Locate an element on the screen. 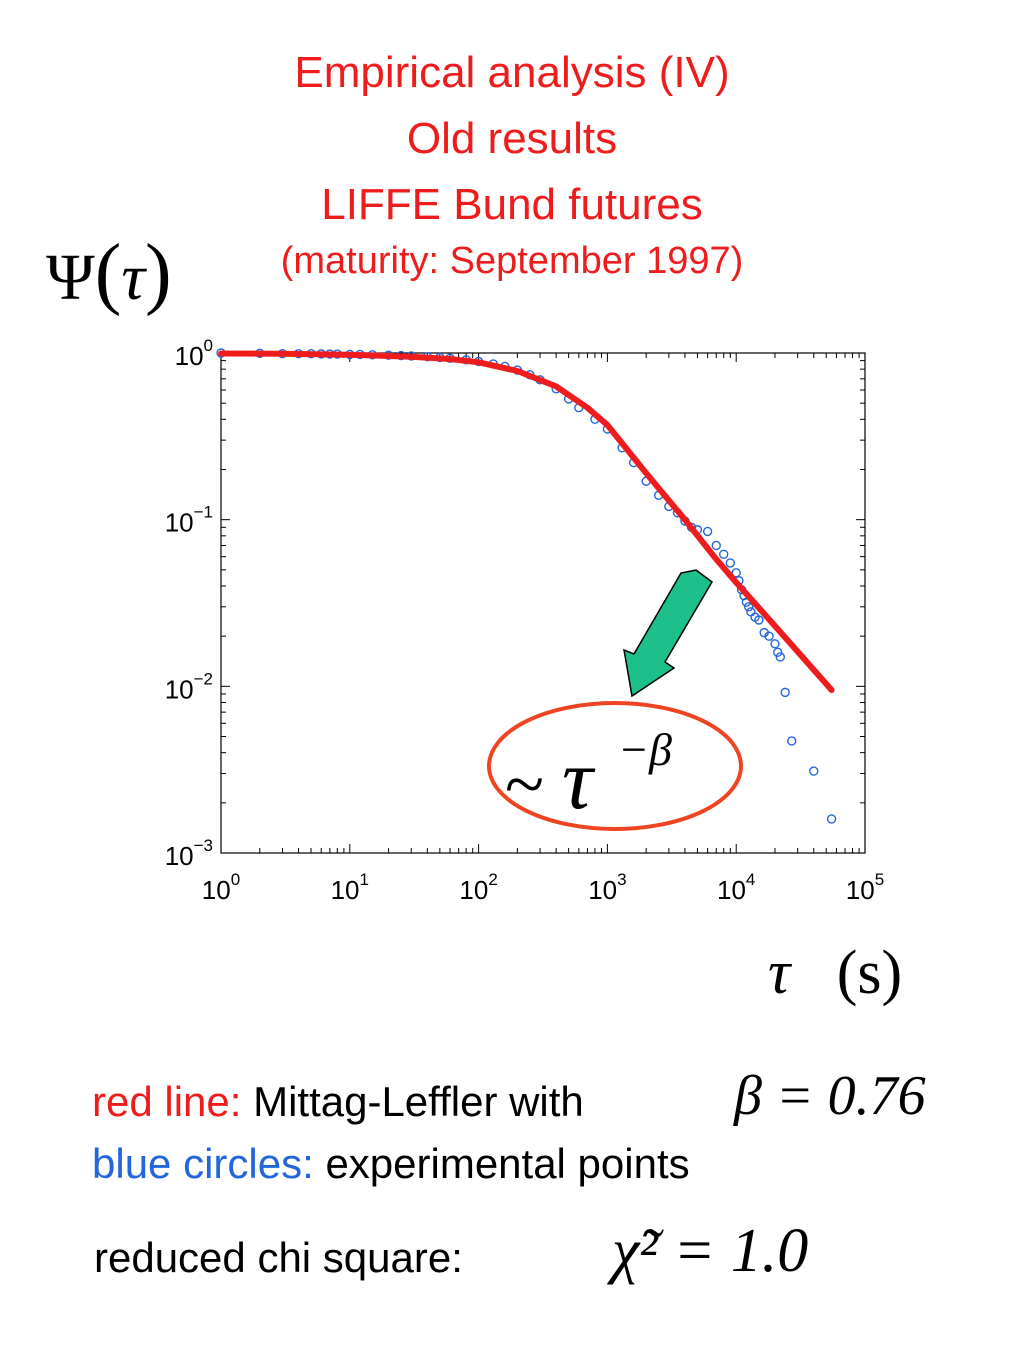 The image size is (1024, 1365). y-tick-label: 10⁻² is located at coordinates (189, 686).